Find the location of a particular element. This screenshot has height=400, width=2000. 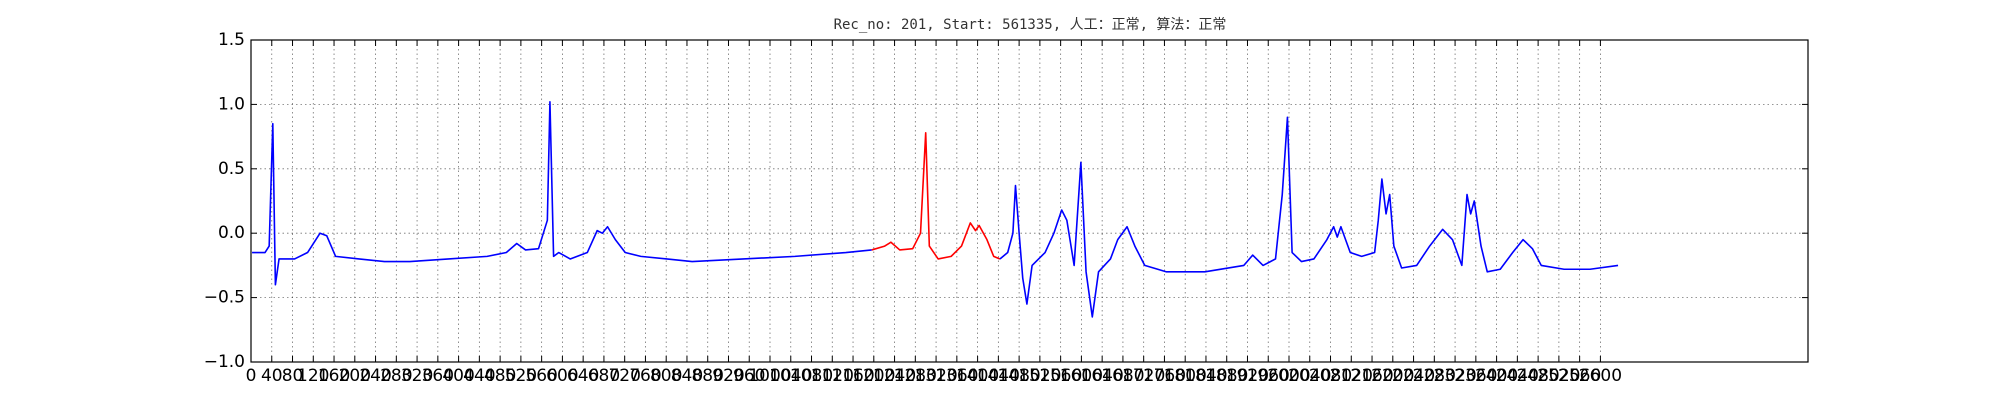

y-tick-label: 0.0 is located at coordinates (231, 233).